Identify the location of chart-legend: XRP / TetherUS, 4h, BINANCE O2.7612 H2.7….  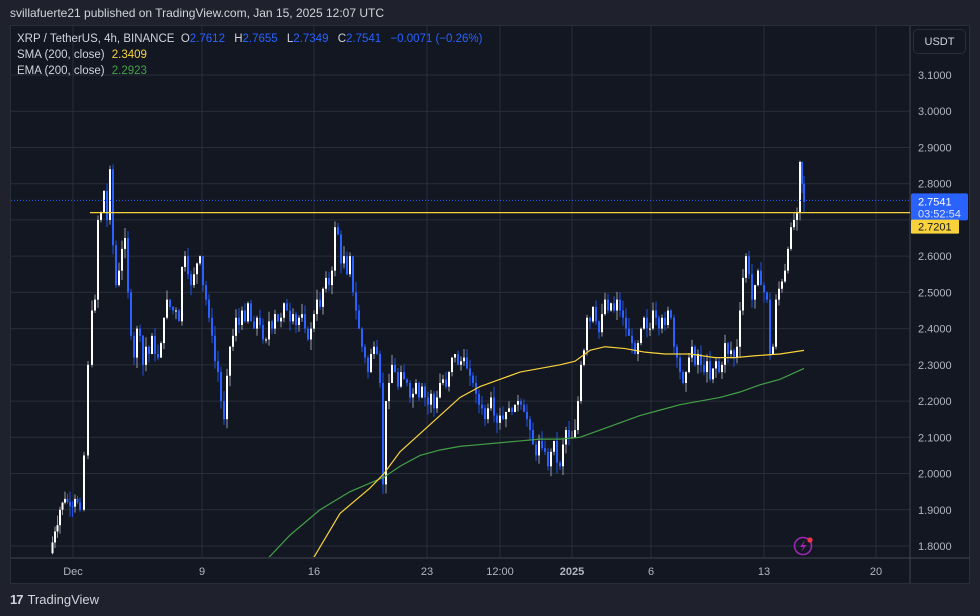
(249, 55).